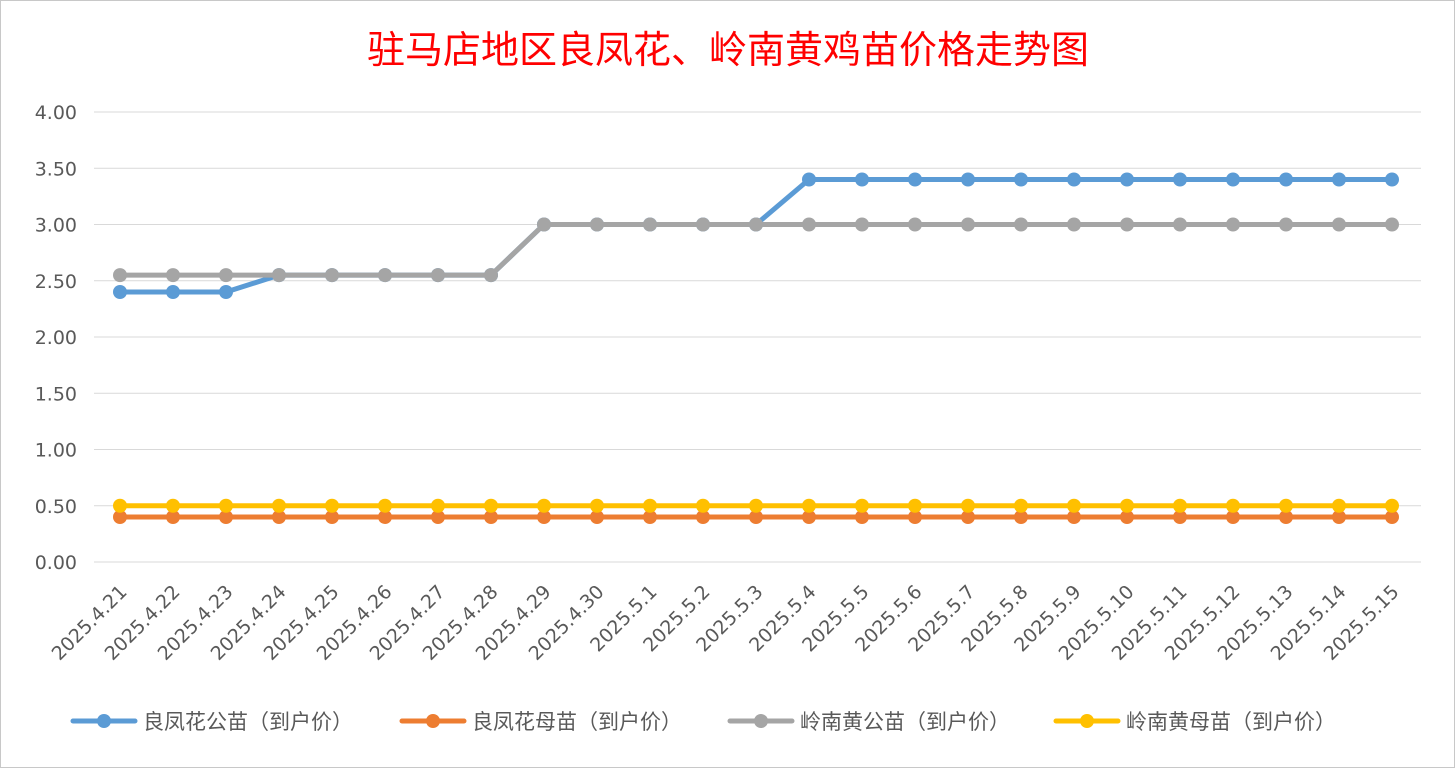 This screenshot has width=1455, height=768. I want to click on legend-label: 岭南黄公苗（到户价）, so click(905, 722).